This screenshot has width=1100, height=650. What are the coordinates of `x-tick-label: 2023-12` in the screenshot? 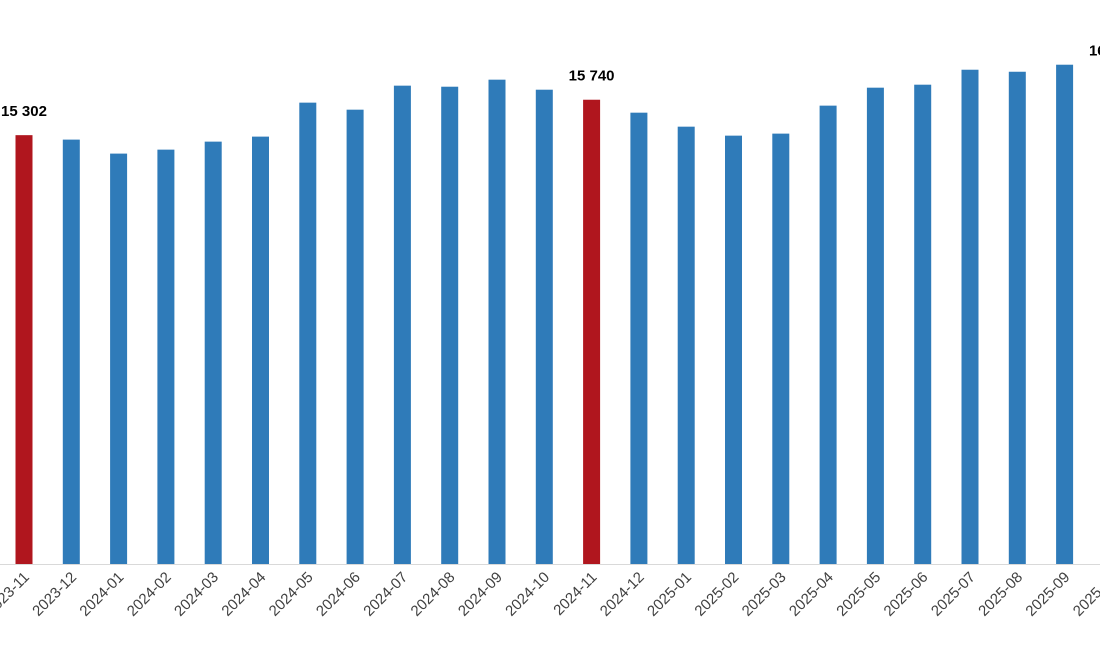 It's located at (54, 594).